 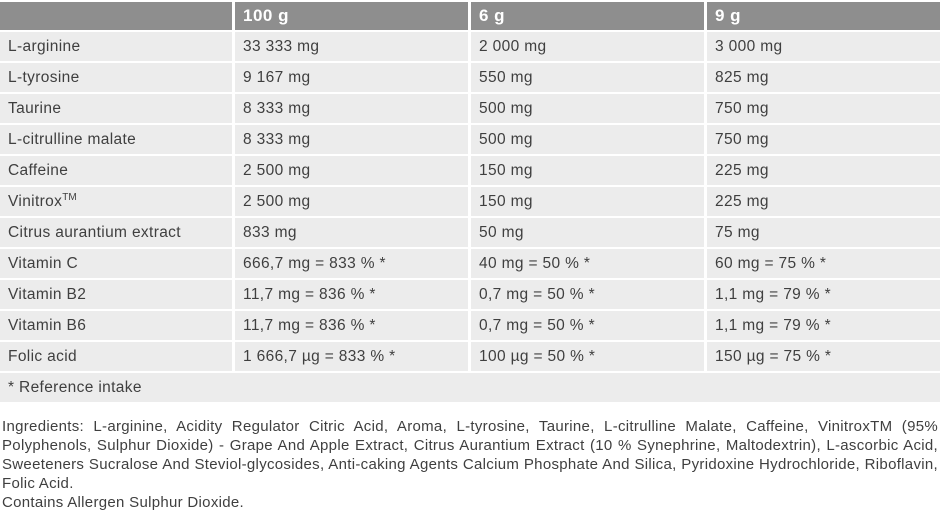 What do you see at coordinates (116, 108) in the screenshot?
I see `ingredient-name-cell: Taurine` at bounding box center [116, 108].